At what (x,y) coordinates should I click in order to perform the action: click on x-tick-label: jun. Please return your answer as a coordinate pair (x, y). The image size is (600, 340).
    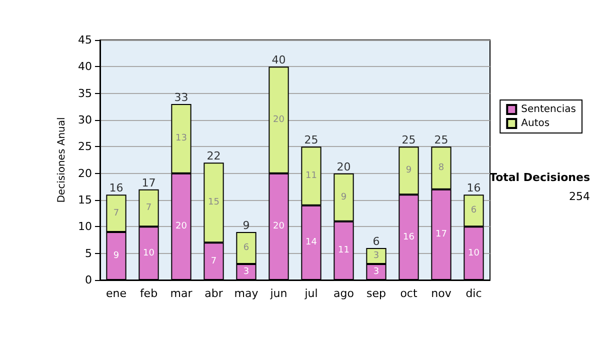
    Looking at the image, I should click on (278, 293).